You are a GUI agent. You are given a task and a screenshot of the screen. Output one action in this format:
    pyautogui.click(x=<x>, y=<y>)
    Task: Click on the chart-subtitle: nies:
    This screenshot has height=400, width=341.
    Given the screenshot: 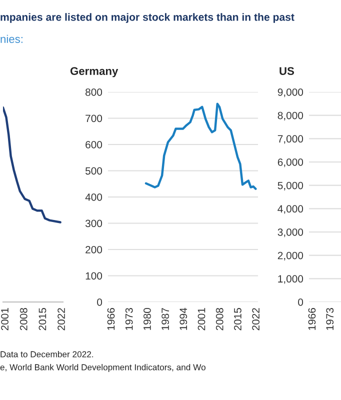 What is the action you would take?
    pyautogui.click(x=11, y=38)
    